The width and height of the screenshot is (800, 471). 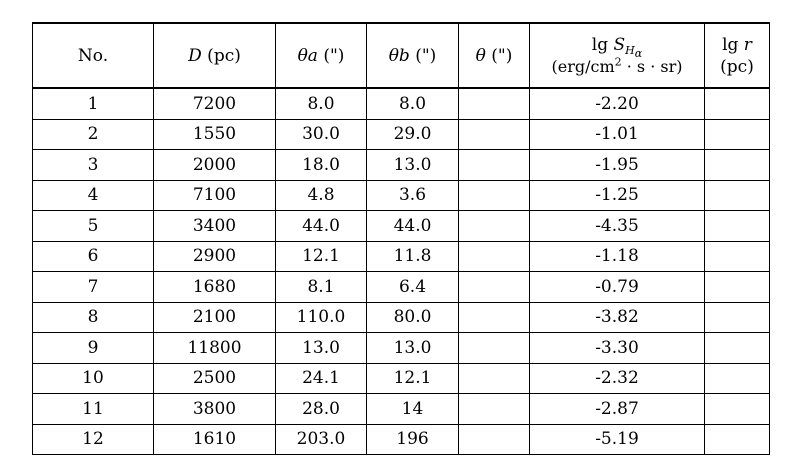 What do you see at coordinates (617, 165) in the screenshot?
I see `cell-lg-surface-brightness: -1.95` at bounding box center [617, 165].